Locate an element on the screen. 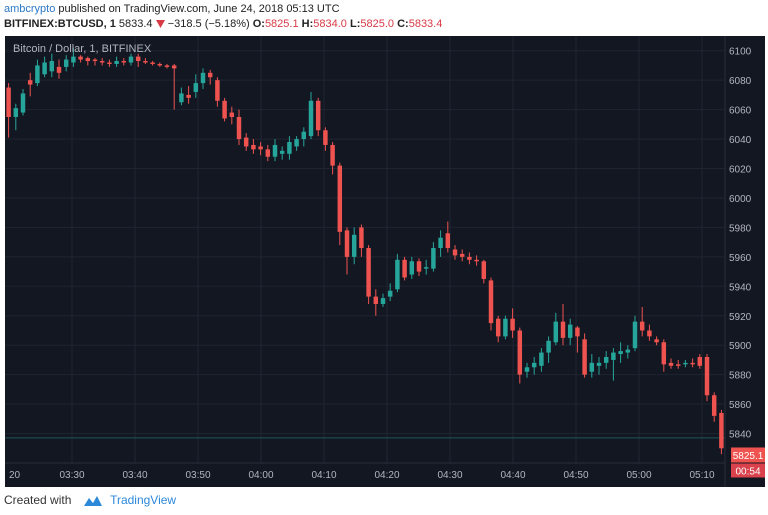 This screenshot has height=515, width=768. x-tick-label: 05:10 is located at coordinates (701, 475).